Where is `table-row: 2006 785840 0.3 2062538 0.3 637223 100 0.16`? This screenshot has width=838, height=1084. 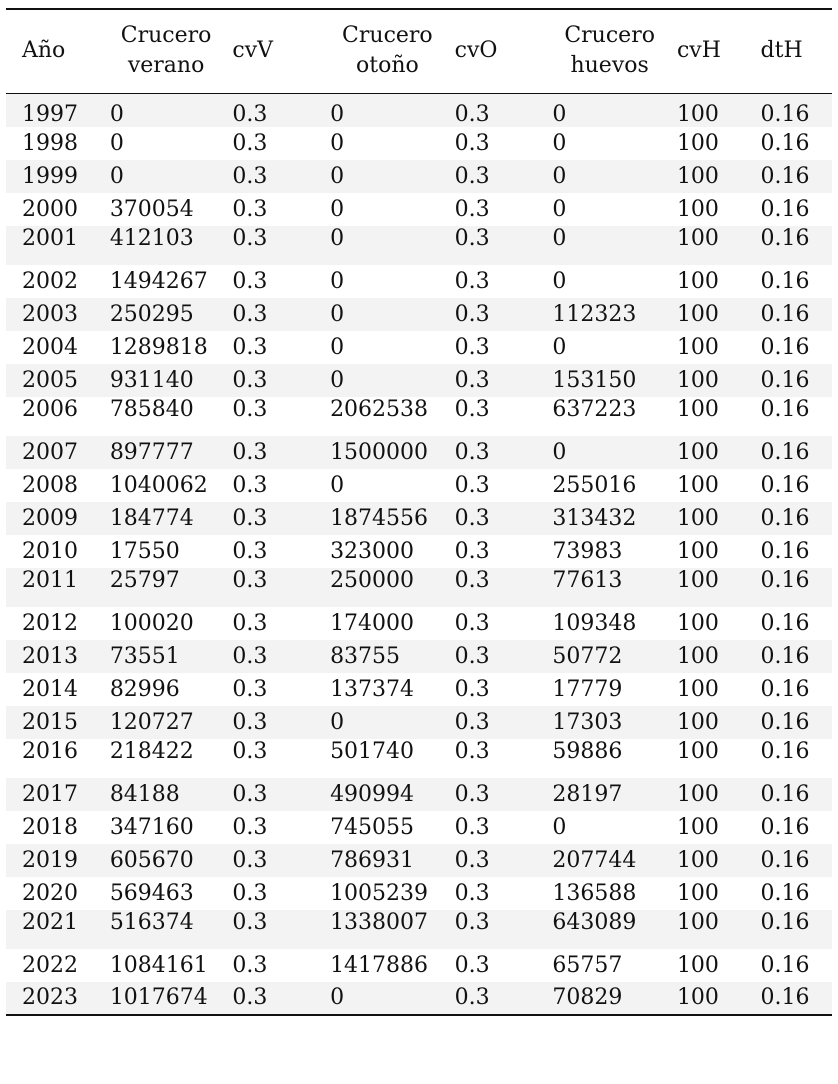
table-row: 2006 785840 0.3 2062538 0.3 637223 100 0.16 is located at coordinates (419, 416).